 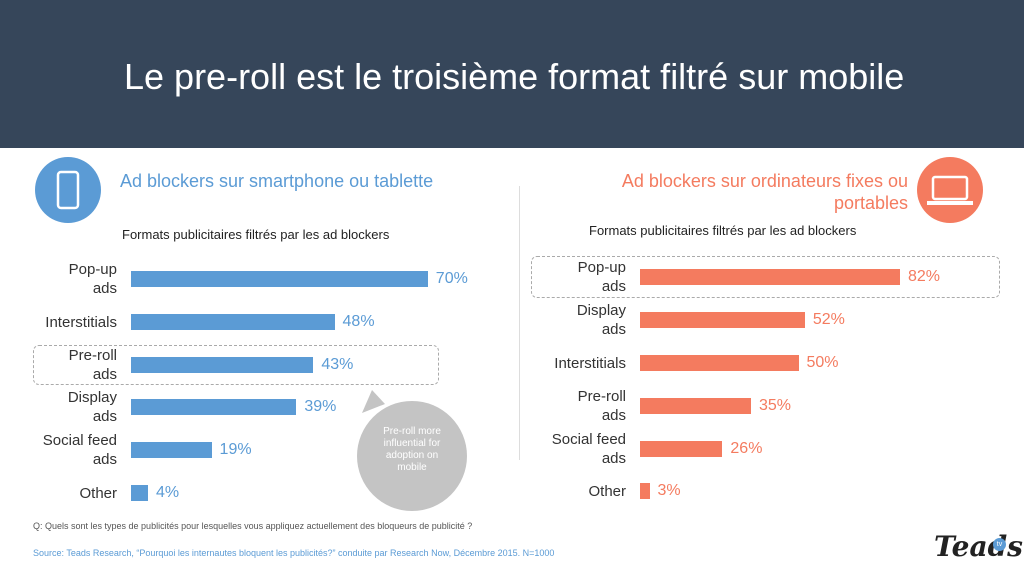 I want to click on value-label: 52%, so click(x=828, y=319).